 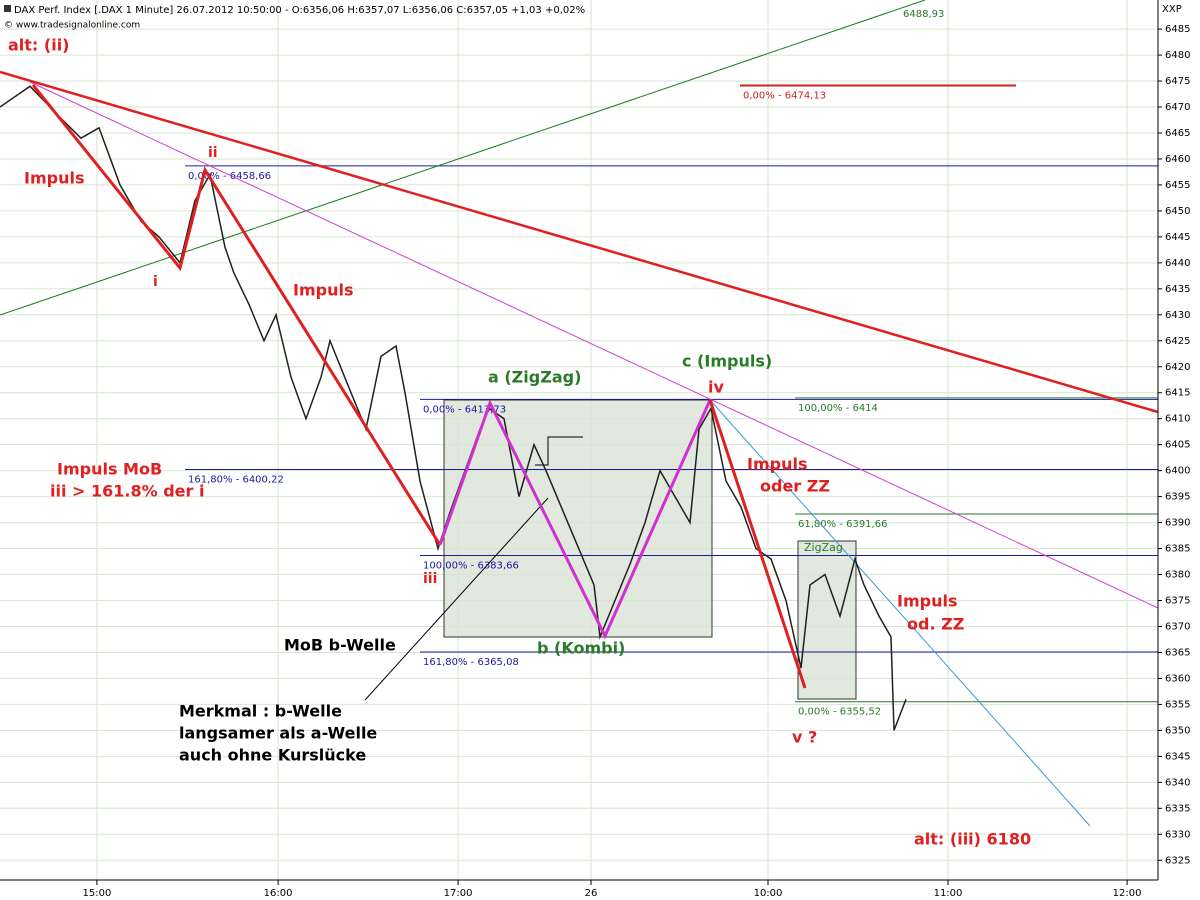 What do you see at coordinates (1177, 29) in the screenshot?
I see `y-tick-label: 6485` at bounding box center [1177, 29].